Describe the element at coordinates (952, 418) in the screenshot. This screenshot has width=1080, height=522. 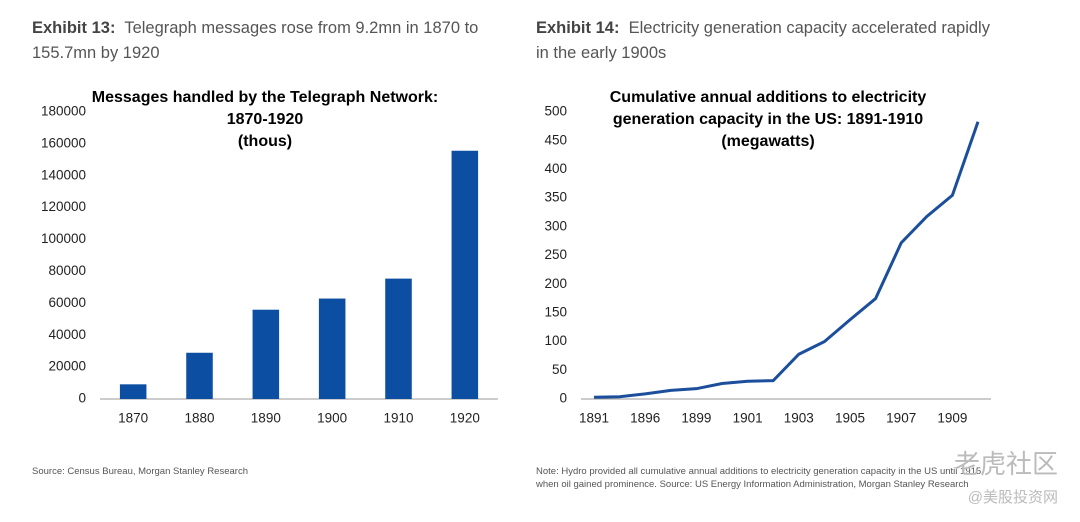
I see `x-tick-label: 1909` at that location.